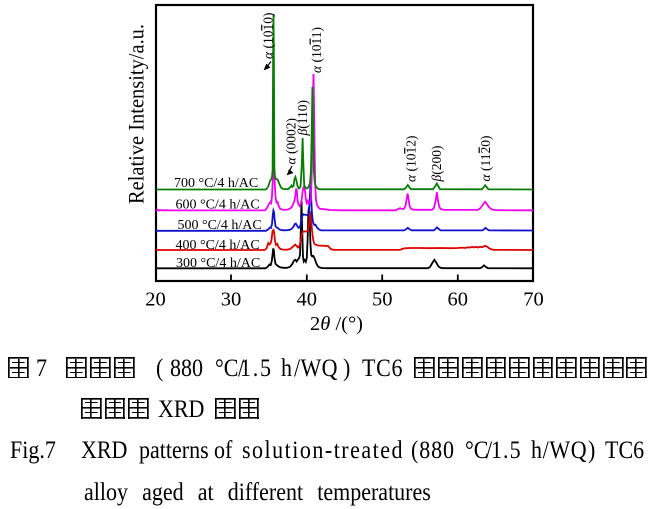  Describe the element at coordinates (458, 300) in the screenshot. I see `svg-text: 60` at that location.